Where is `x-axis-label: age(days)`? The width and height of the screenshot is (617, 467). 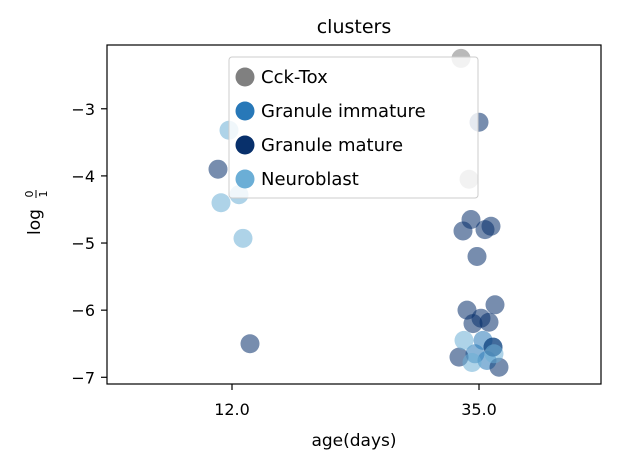
x-axis-label: age(days) is located at coordinates (353, 441).